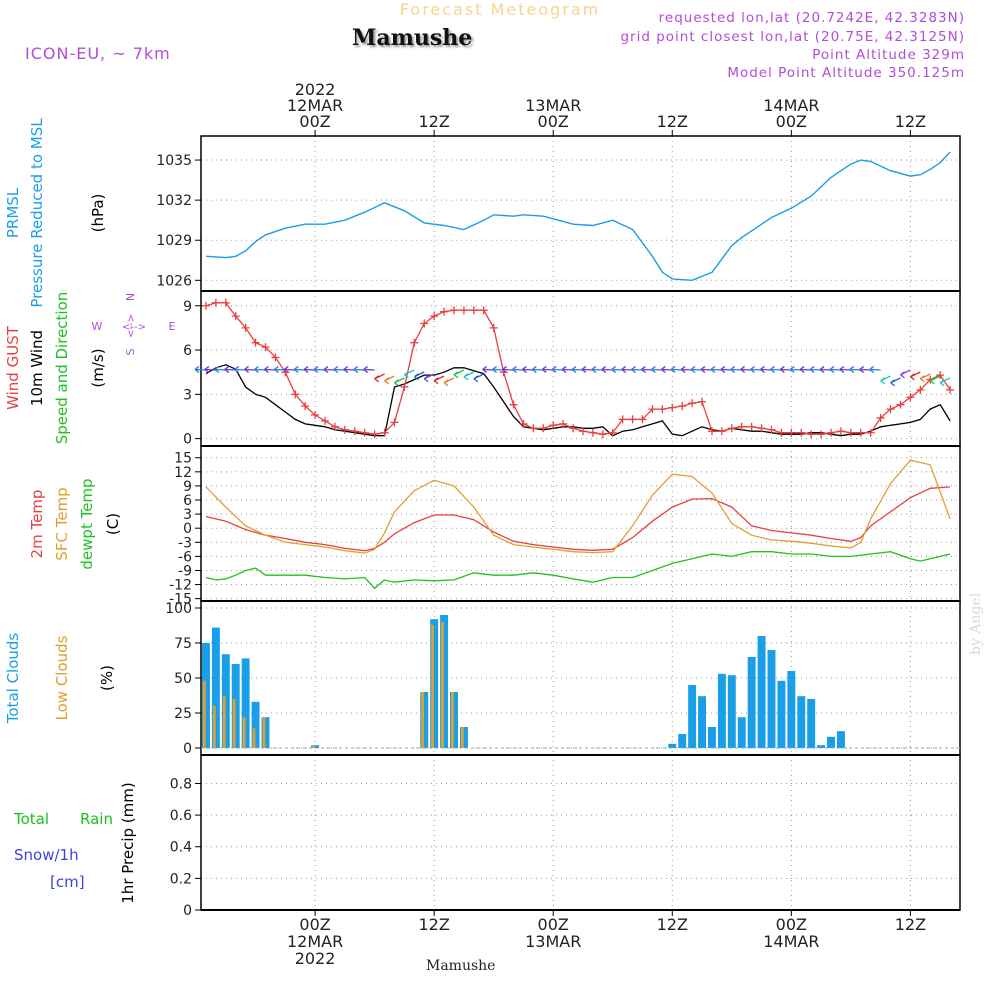  Describe the element at coordinates (180, 600) in the screenshot. I see `y-tick-label: -15` at that location.